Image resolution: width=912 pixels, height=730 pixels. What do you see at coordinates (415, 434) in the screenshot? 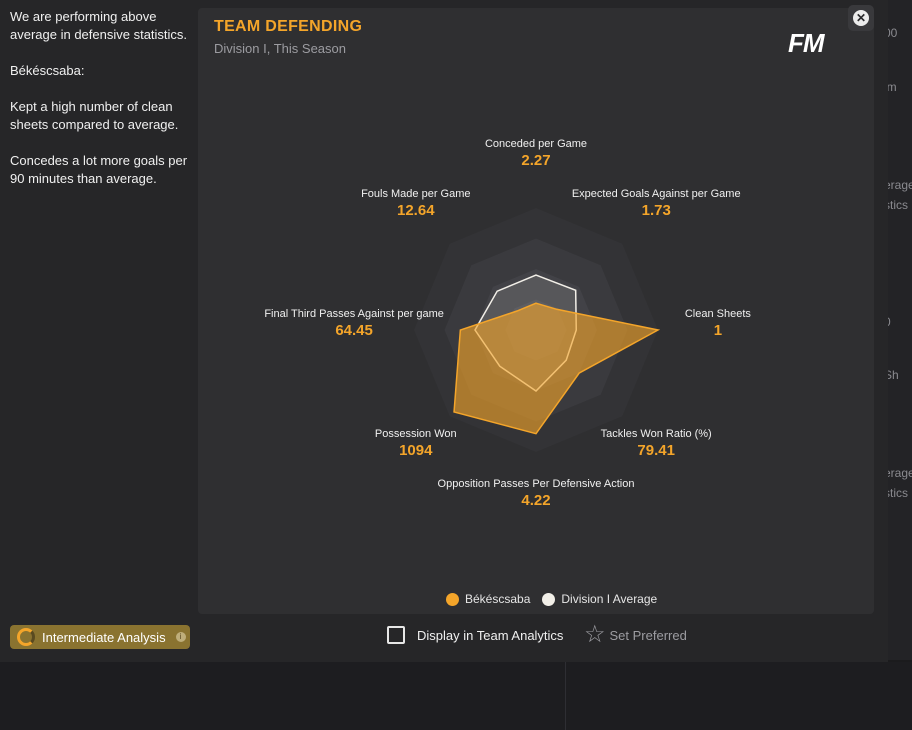
I see `axis-name: Possession Won` at bounding box center [415, 434].